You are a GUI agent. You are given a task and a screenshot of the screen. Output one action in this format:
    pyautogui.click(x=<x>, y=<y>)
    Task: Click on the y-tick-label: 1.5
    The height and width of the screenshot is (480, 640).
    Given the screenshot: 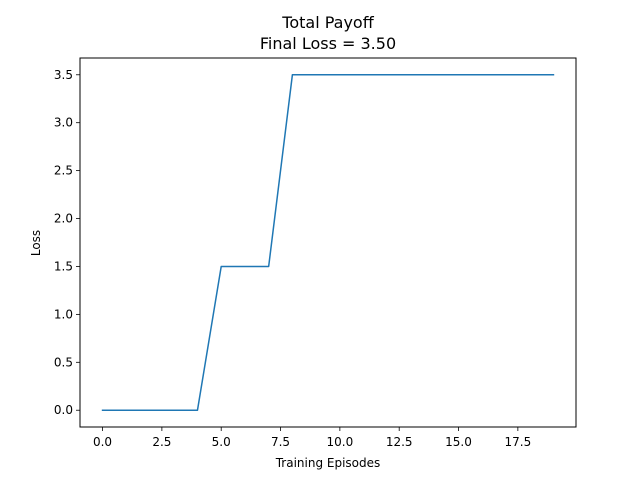 What is the action you would take?
    pyautogui.click(x=63, y=266)
    